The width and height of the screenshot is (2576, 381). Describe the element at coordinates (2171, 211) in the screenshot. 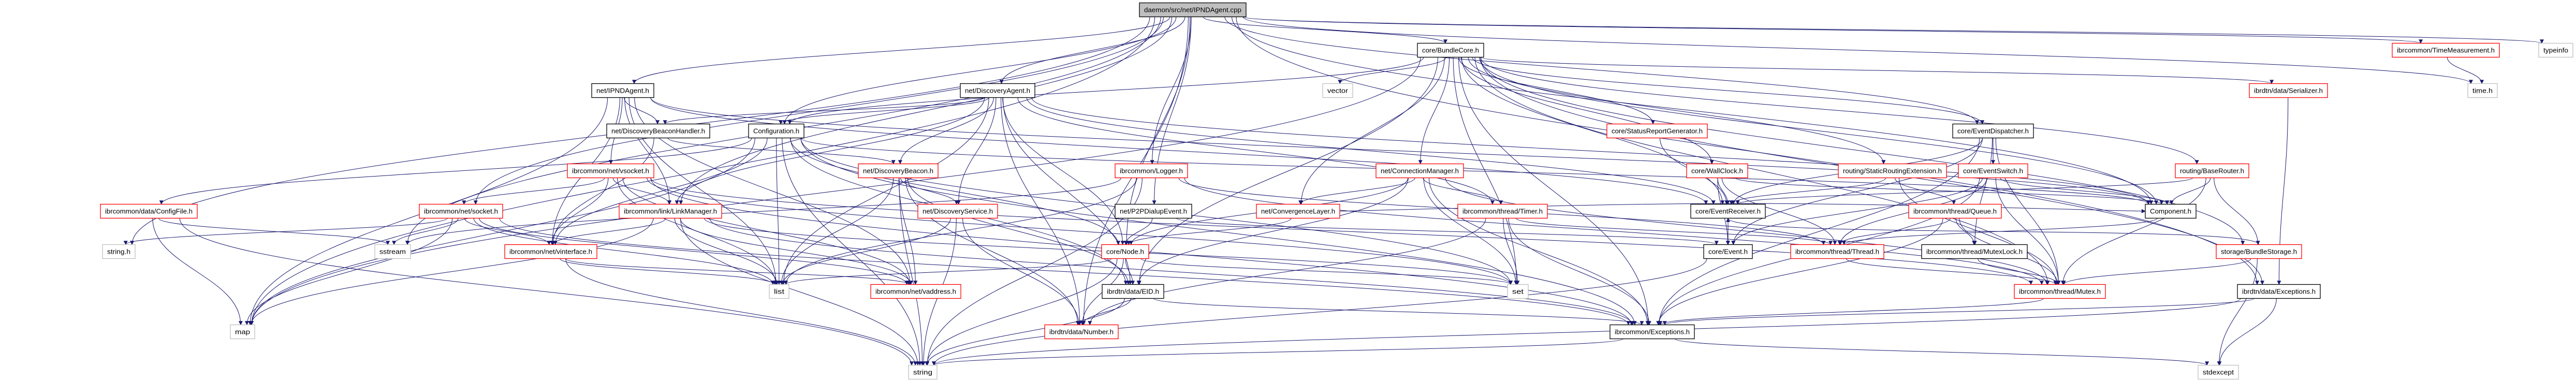

I see `node-Component: Component.h` at that location.